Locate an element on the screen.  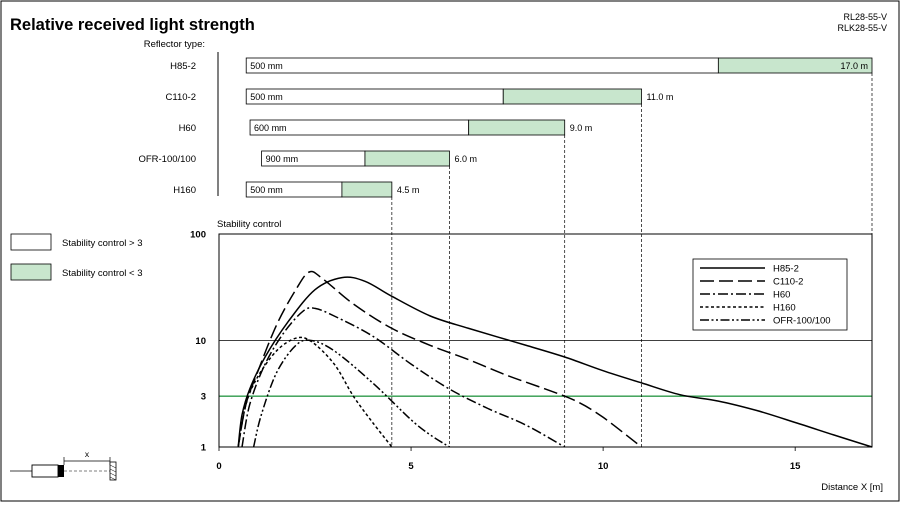
reflector-name-c110-2: C110-2 is located at coordinates (181, 97).